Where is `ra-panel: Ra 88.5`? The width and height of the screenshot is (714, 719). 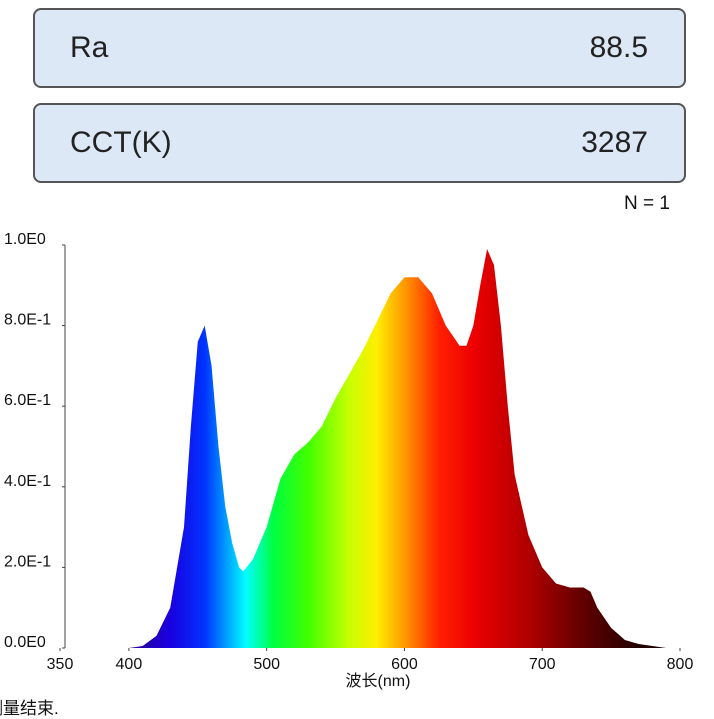 ra-panel: Ra 88.5 is located at coordinates (359, 48).